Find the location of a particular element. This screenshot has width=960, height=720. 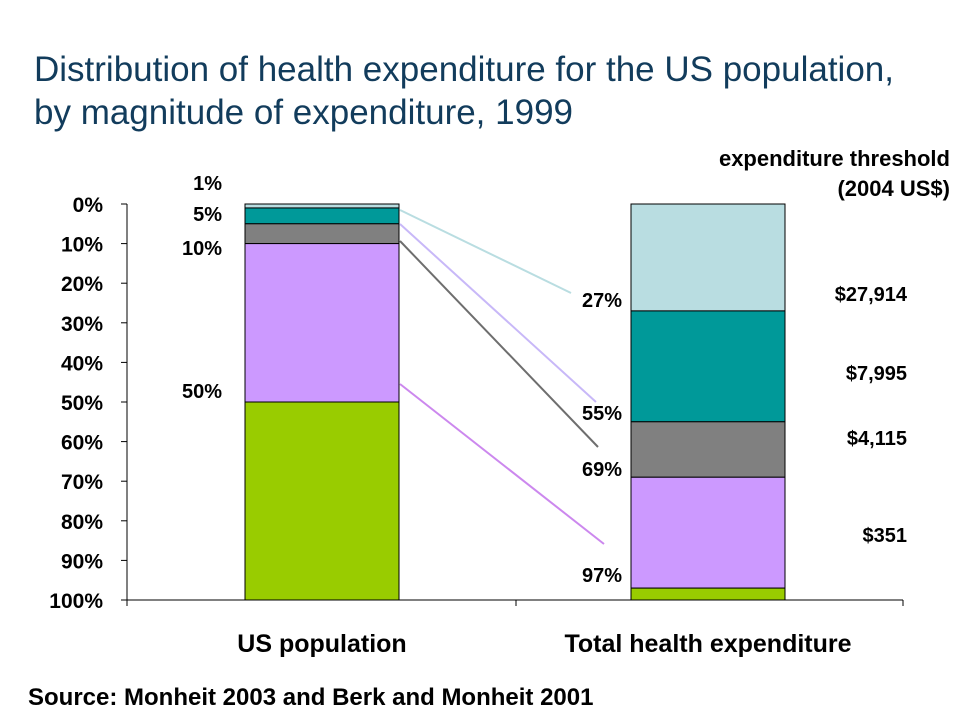

y-tick-label: 10% is located at coordinates (82, 245).